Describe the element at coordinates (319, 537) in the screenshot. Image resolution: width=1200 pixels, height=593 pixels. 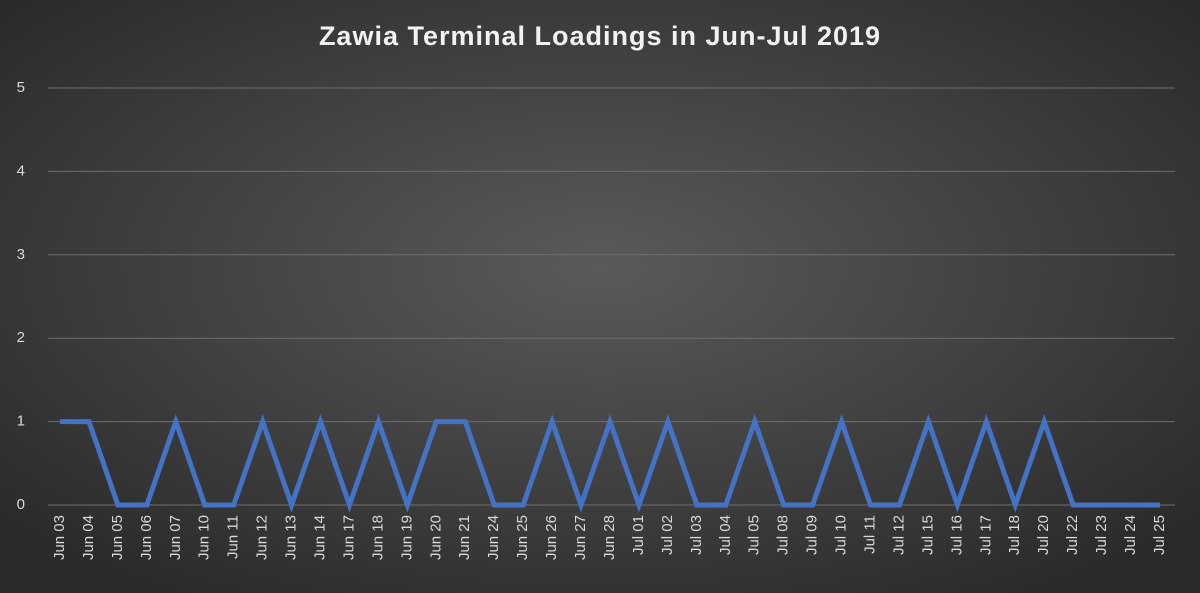
I see `x-tick-label: Jun 14` at that location.